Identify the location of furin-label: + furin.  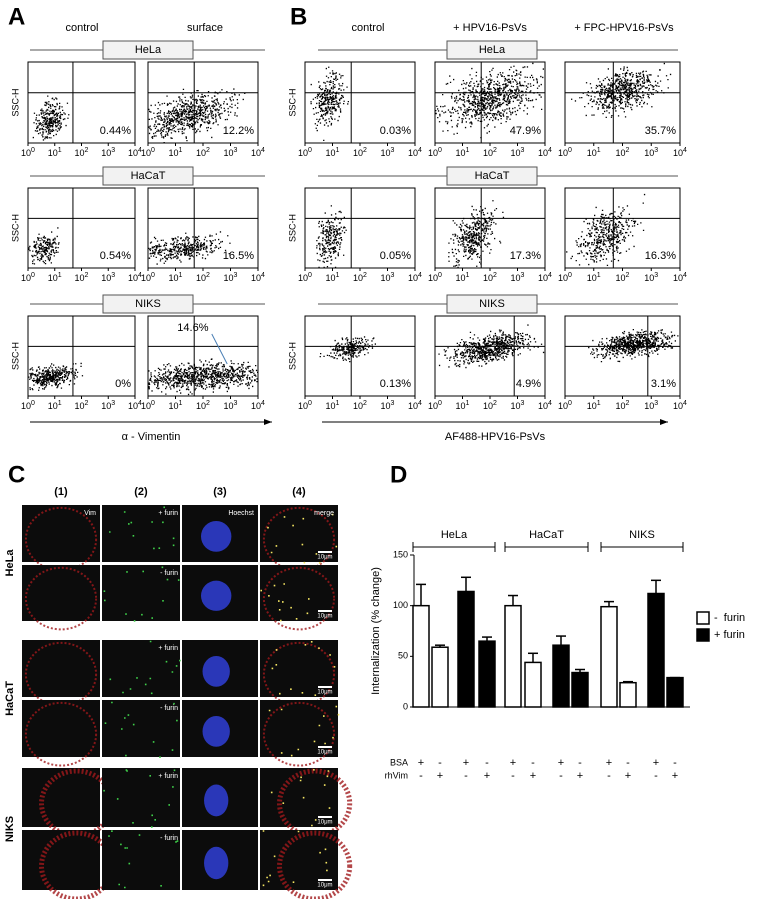
(168, 648).